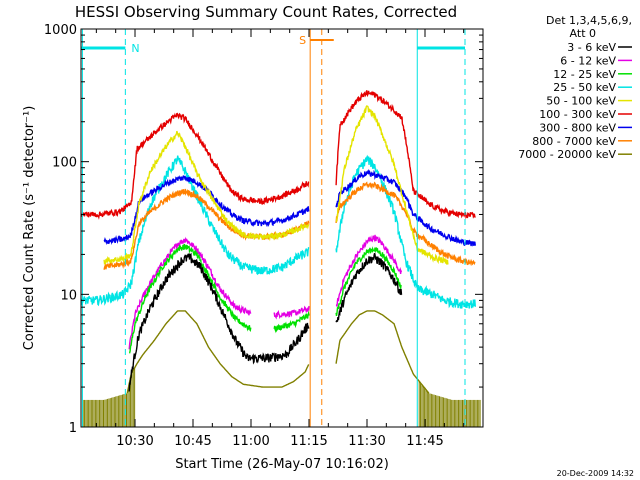 The width and height of the screenshot is (640, 480). Describe the element at coordinates (589, 20) in the screenshot. I see `legend-header-line-1: Det 1,3,4,5,6,9,` at that location.